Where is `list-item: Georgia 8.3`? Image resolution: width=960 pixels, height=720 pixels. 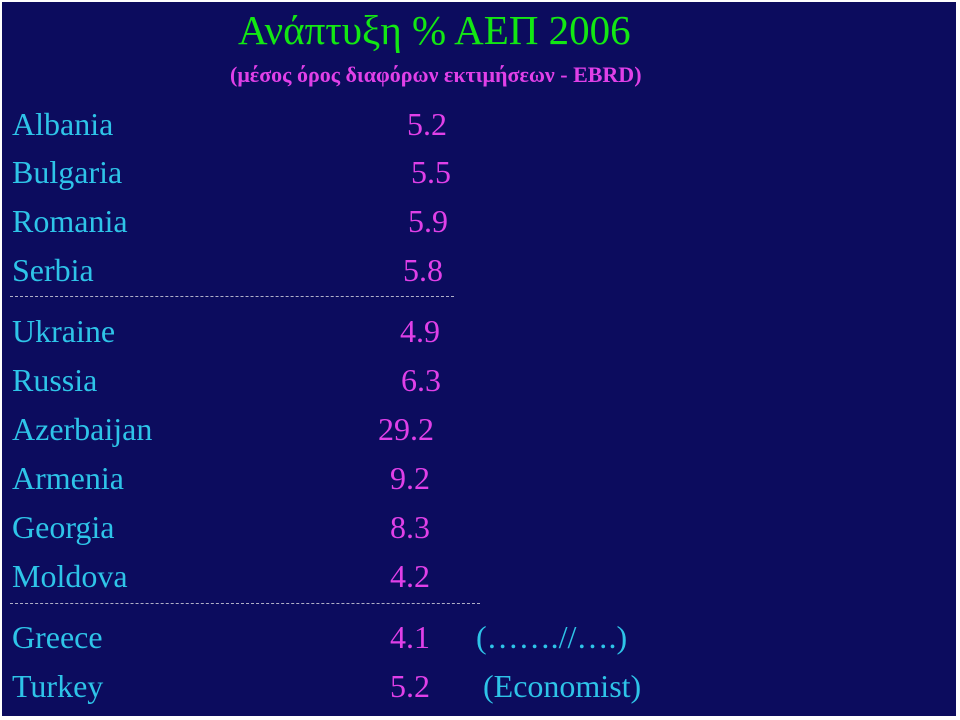
list-item: Georgia 8.3 is located at coordinates (472, 527).